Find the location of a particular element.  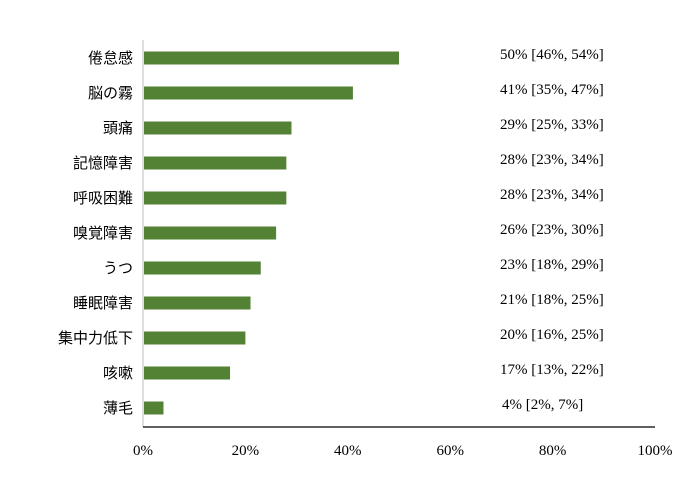

data-label: 50% [46%, 54%] is located at coordinates (552, 55).